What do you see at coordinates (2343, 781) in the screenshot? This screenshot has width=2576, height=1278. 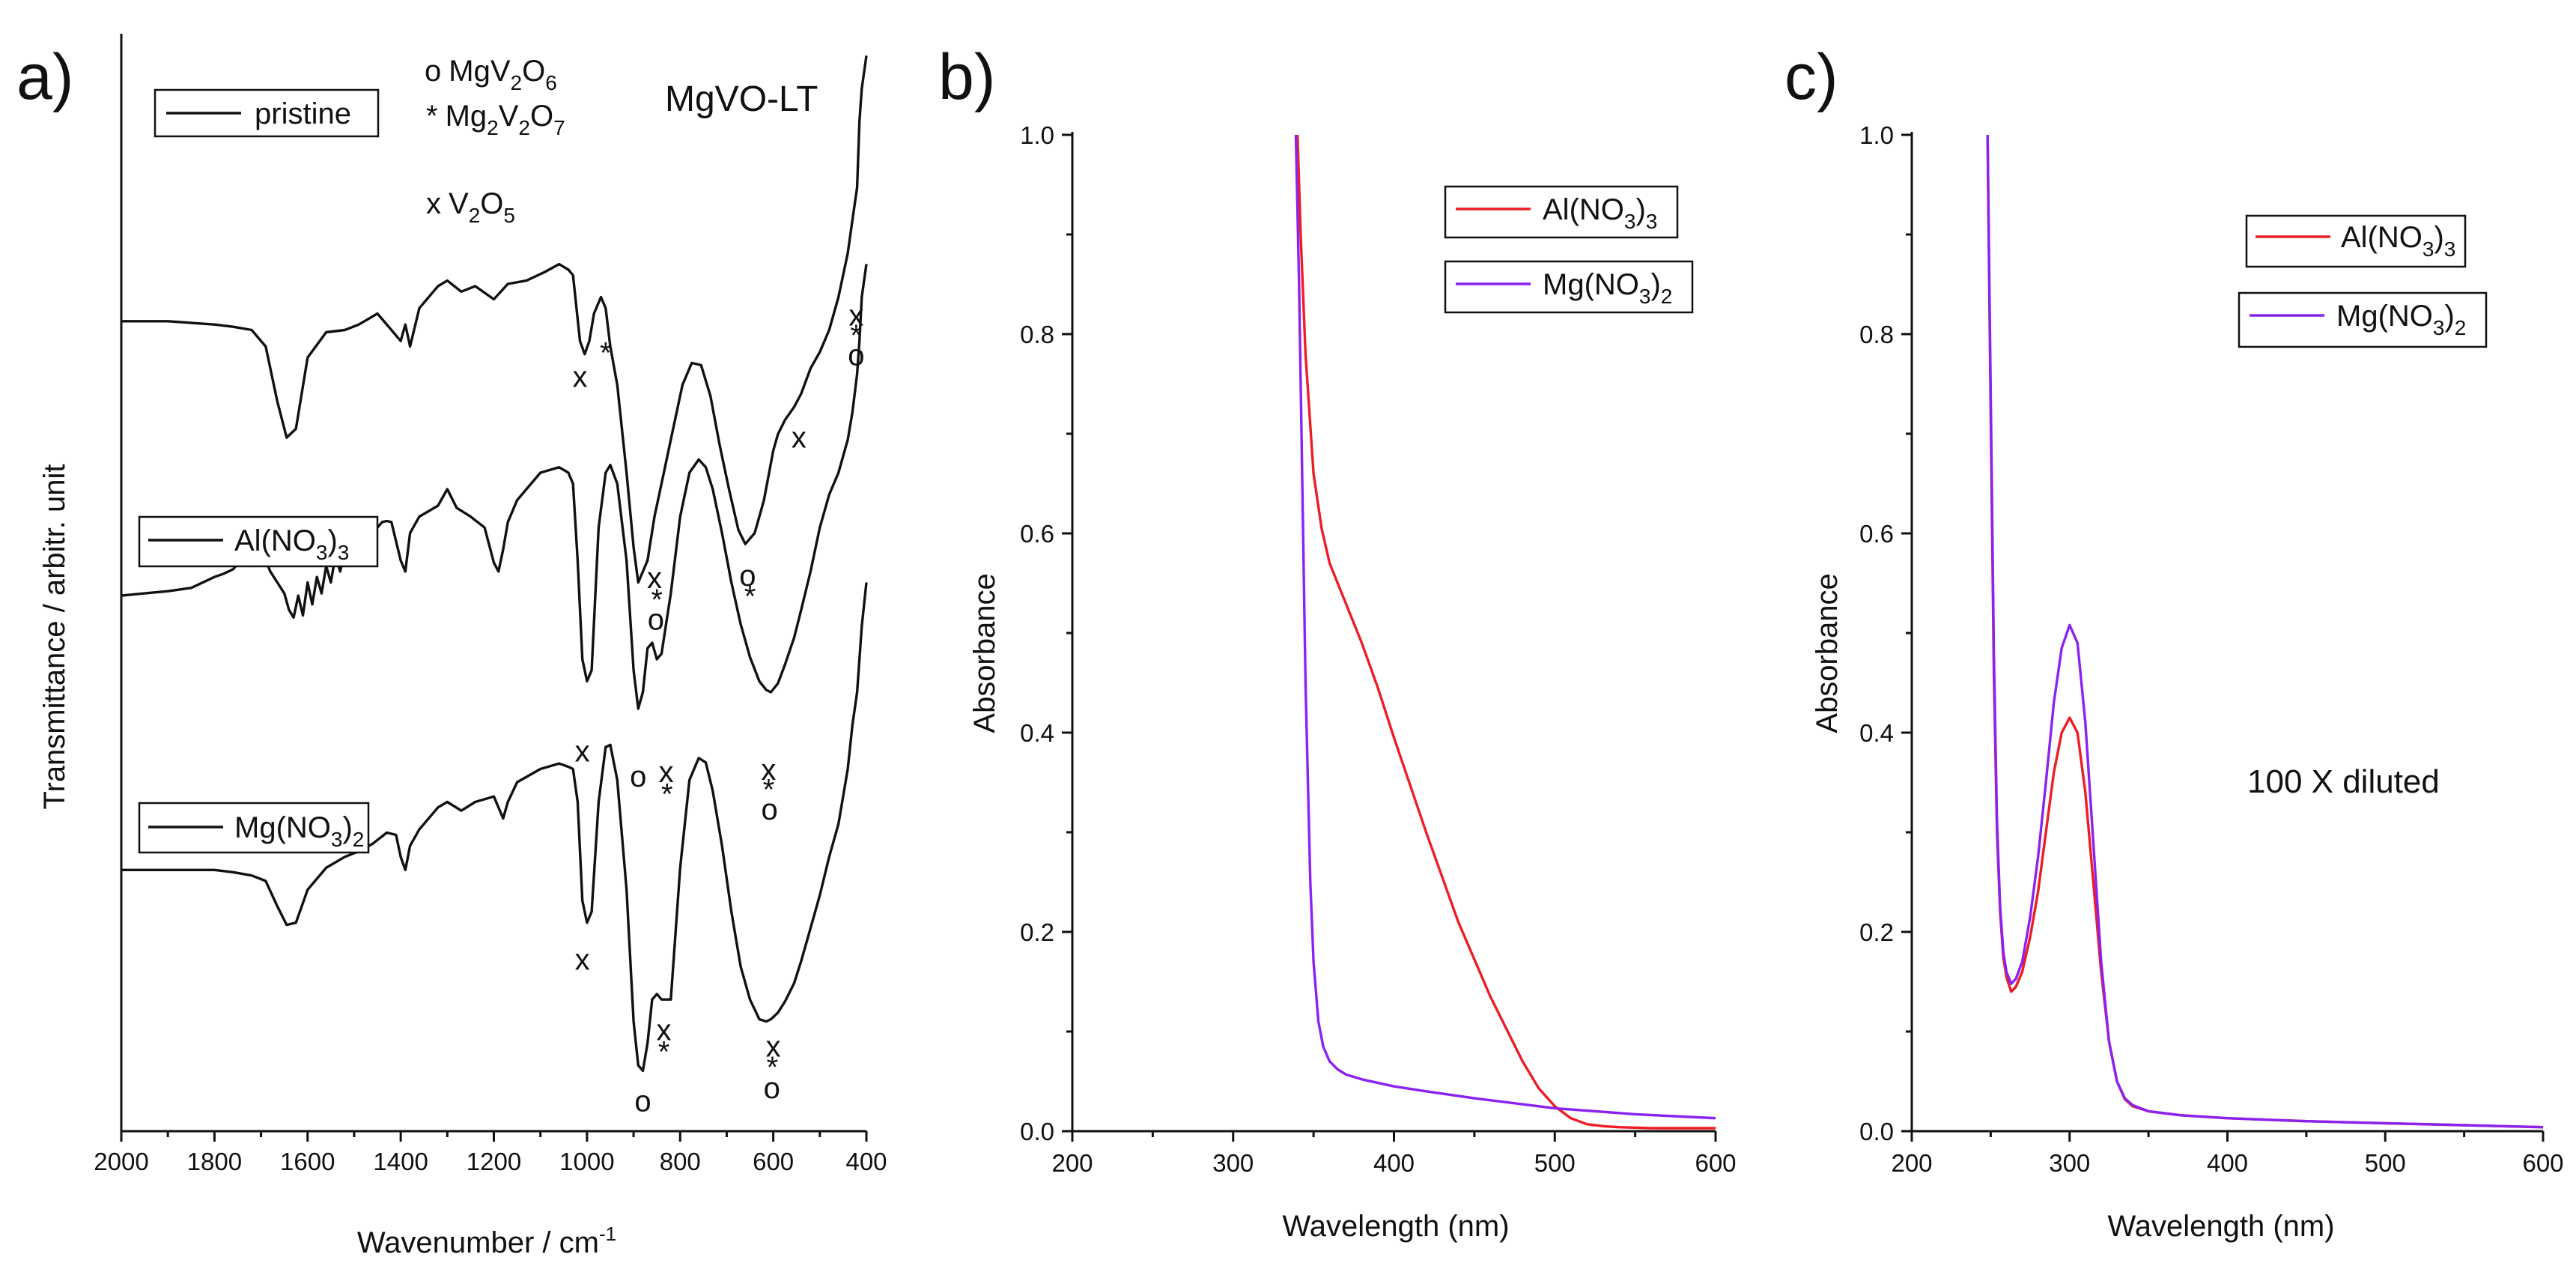 I see `panel-c-dilution-note: 100 X diluted` at bounding box center [2343, 781].